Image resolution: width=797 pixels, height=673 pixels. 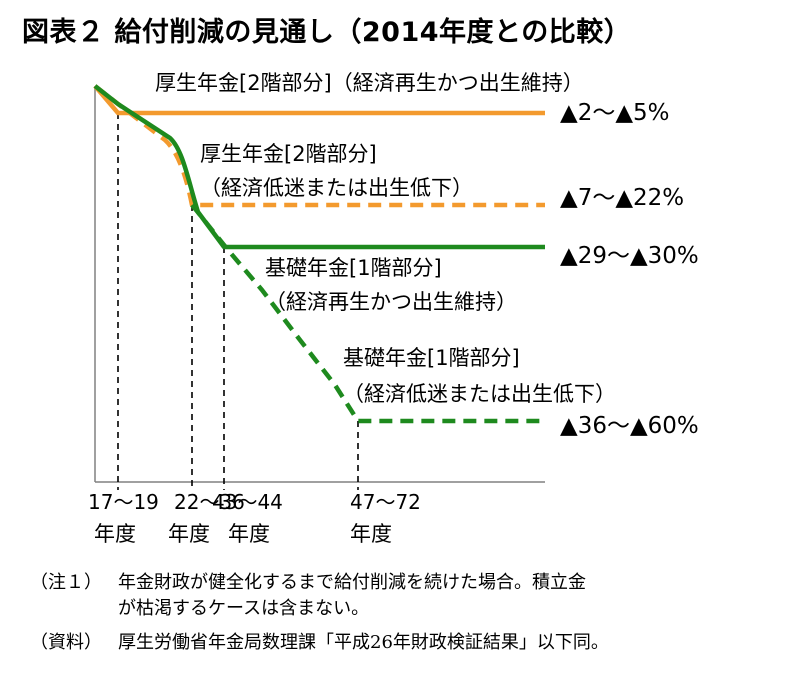 What do you see at coordinates (353, 268) in the screenshot?
I see `series-3-name: 基礎年金[1階部分]` at bounding box center [353, 268].